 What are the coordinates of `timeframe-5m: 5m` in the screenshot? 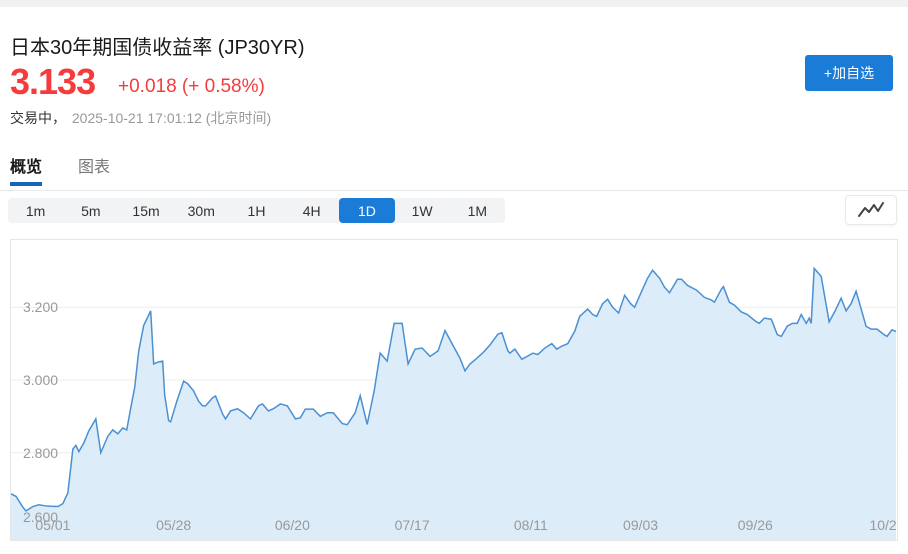 It's located at (90, 210).